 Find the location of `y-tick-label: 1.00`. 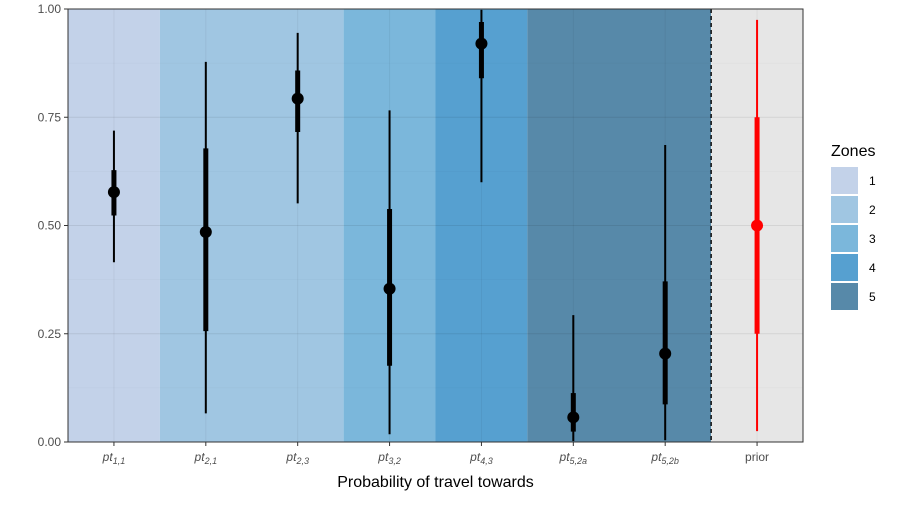

y-tick-label: 1.00 is located at coordinates (50, 9).